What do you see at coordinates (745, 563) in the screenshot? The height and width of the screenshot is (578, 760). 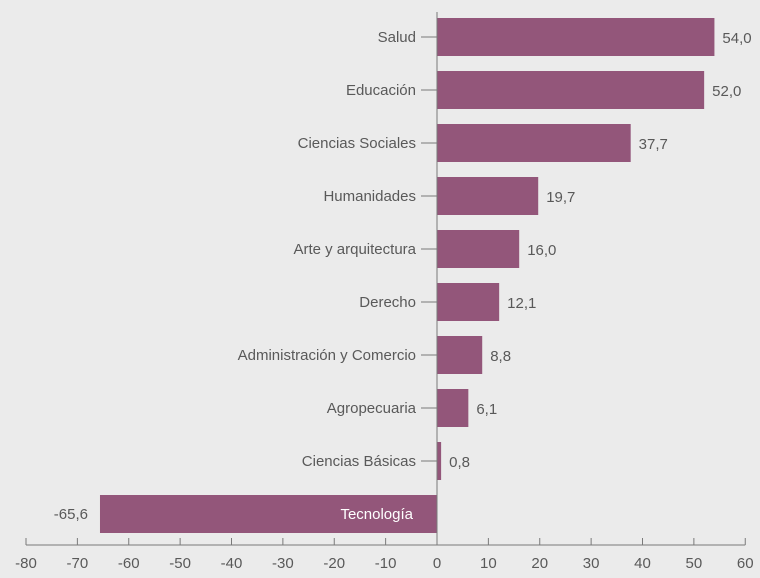 I see `x-tick-label: 60` at bounding box center [745, 563].